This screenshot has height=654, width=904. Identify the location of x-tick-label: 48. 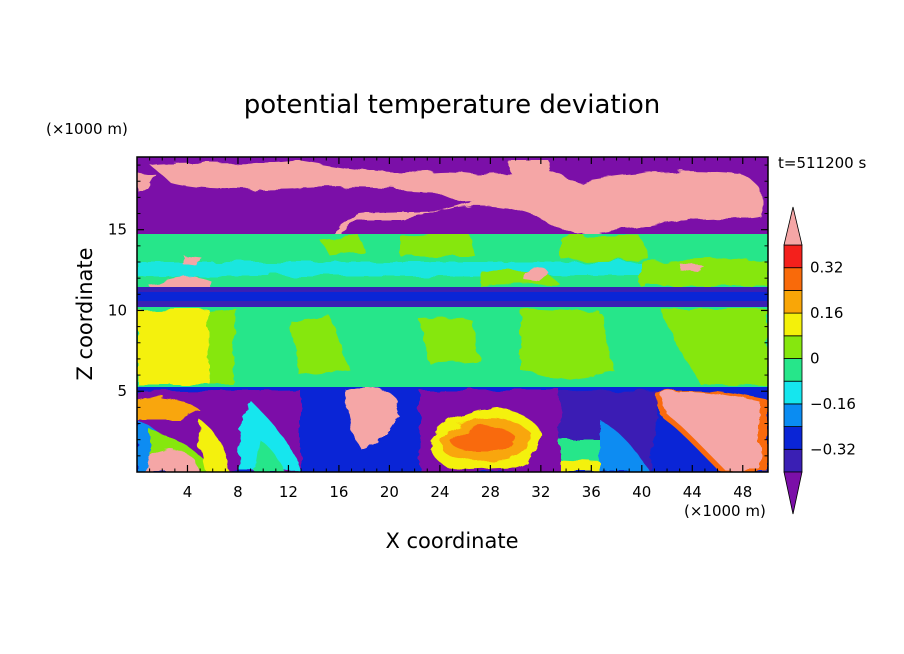
(742, 492).